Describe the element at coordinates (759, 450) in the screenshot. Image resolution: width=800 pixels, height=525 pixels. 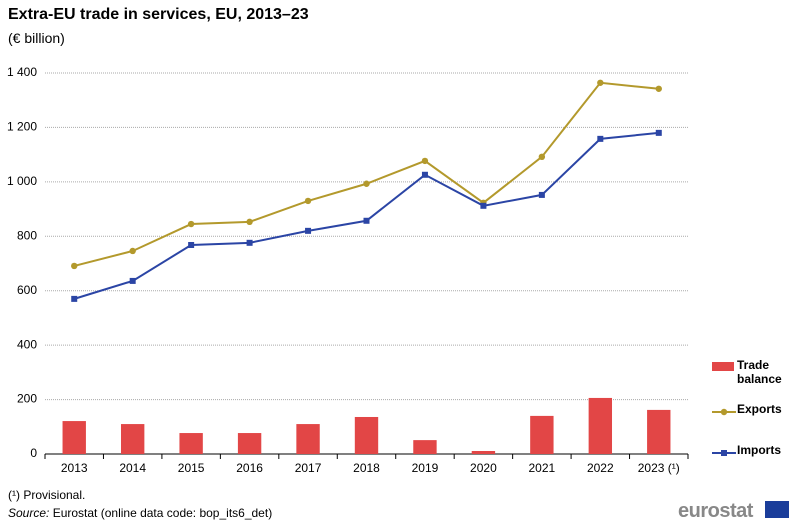
I see `legend-label: Imports` at that location.